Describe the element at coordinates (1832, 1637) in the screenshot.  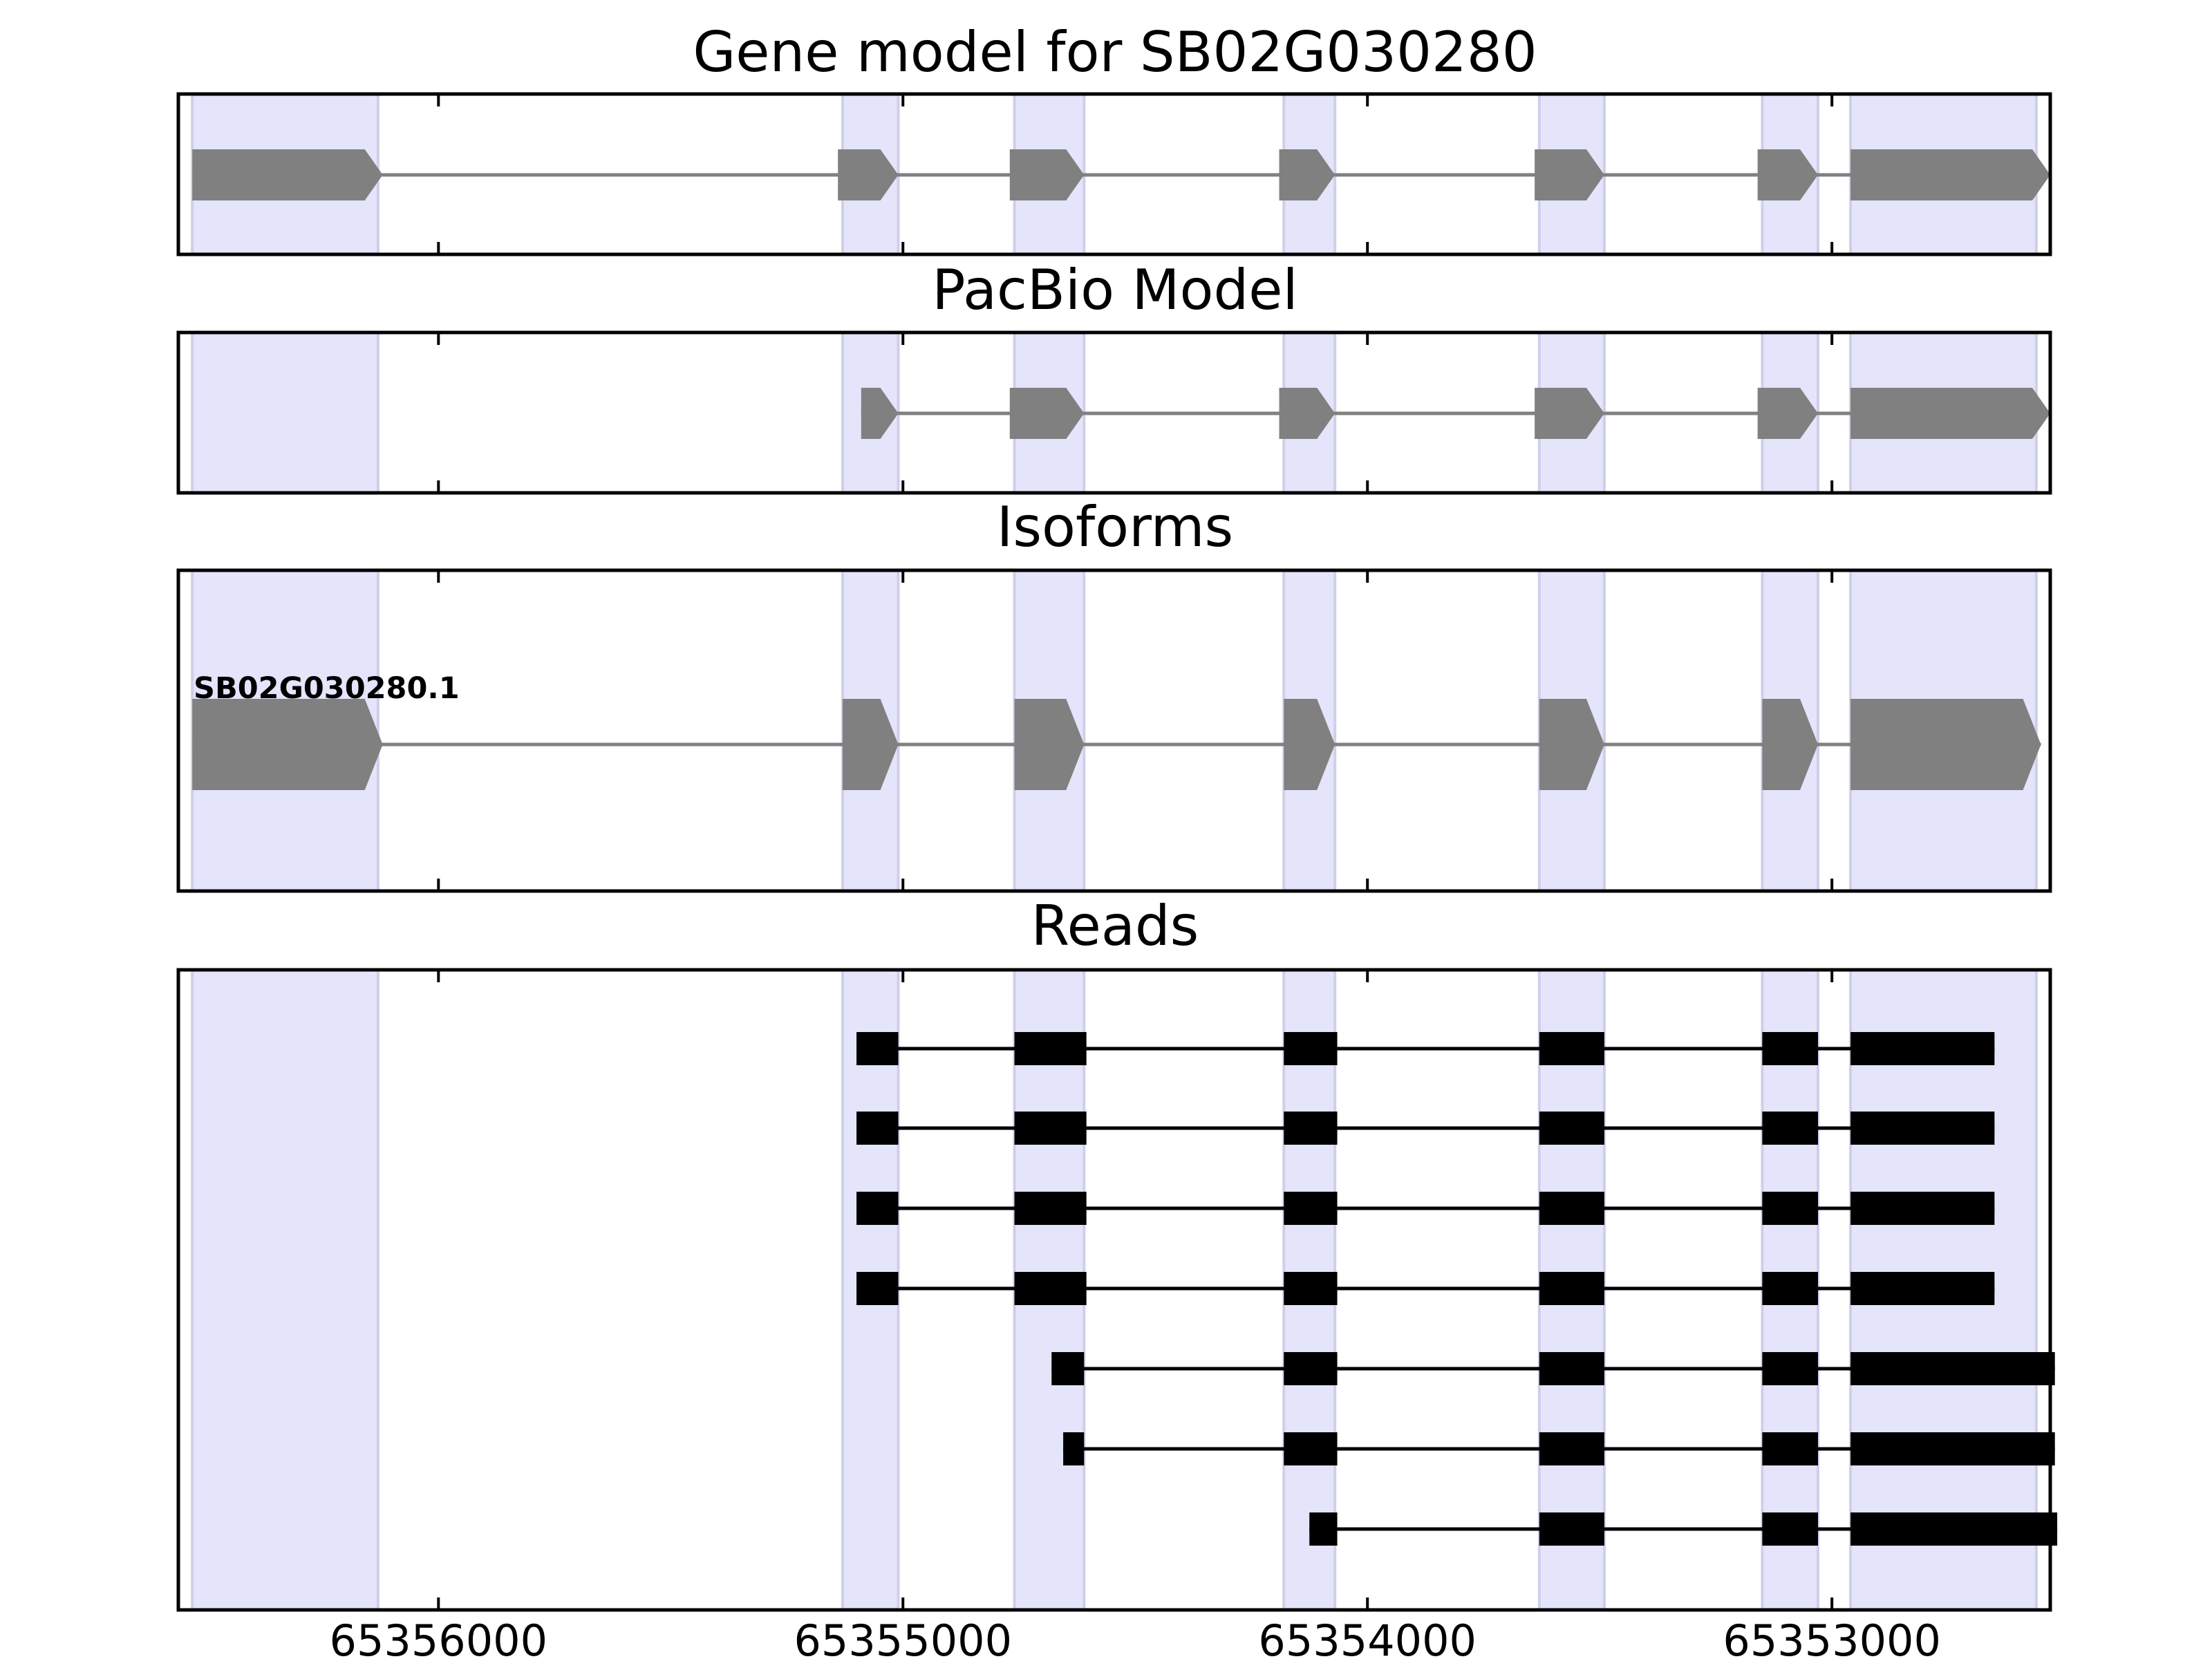
I see `x-tick-label: 65353000` at that location.